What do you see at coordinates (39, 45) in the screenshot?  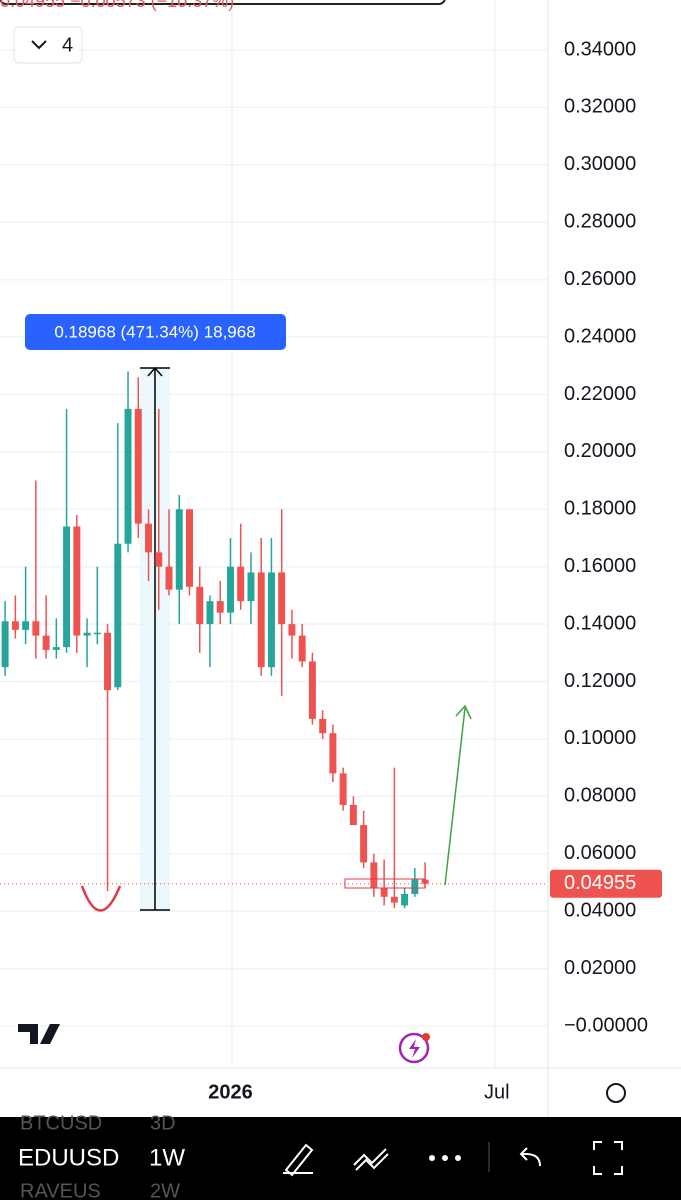 I see `chevron-icon` at bounding box center [39, 45].